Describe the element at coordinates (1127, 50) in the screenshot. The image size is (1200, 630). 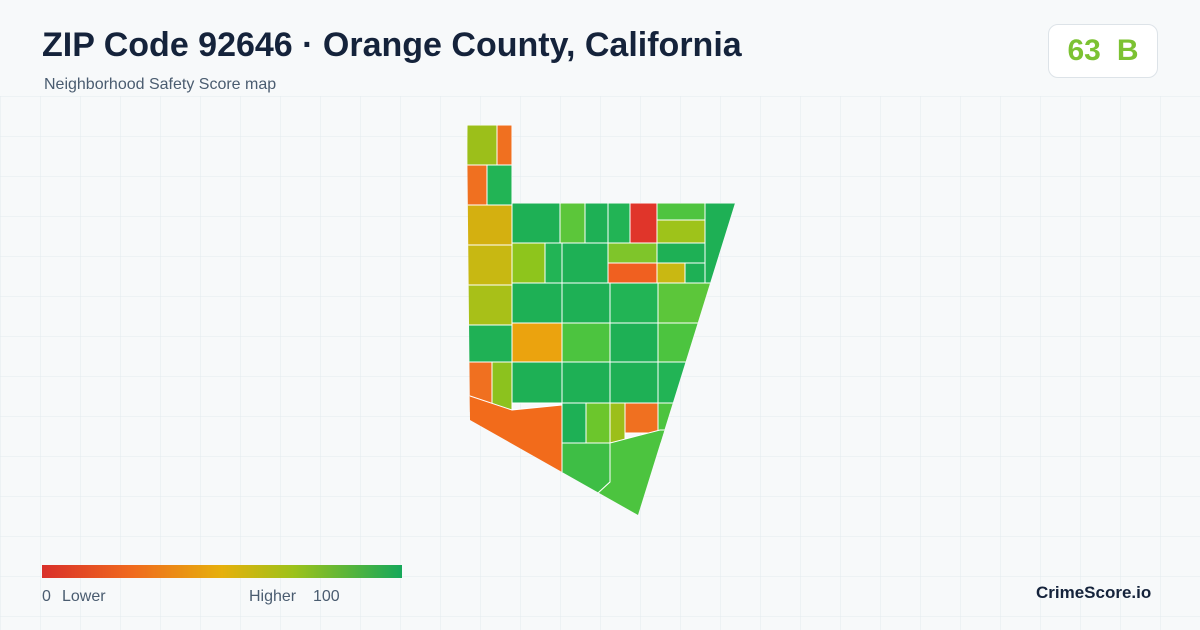
I see `score-grade: B` at that location.